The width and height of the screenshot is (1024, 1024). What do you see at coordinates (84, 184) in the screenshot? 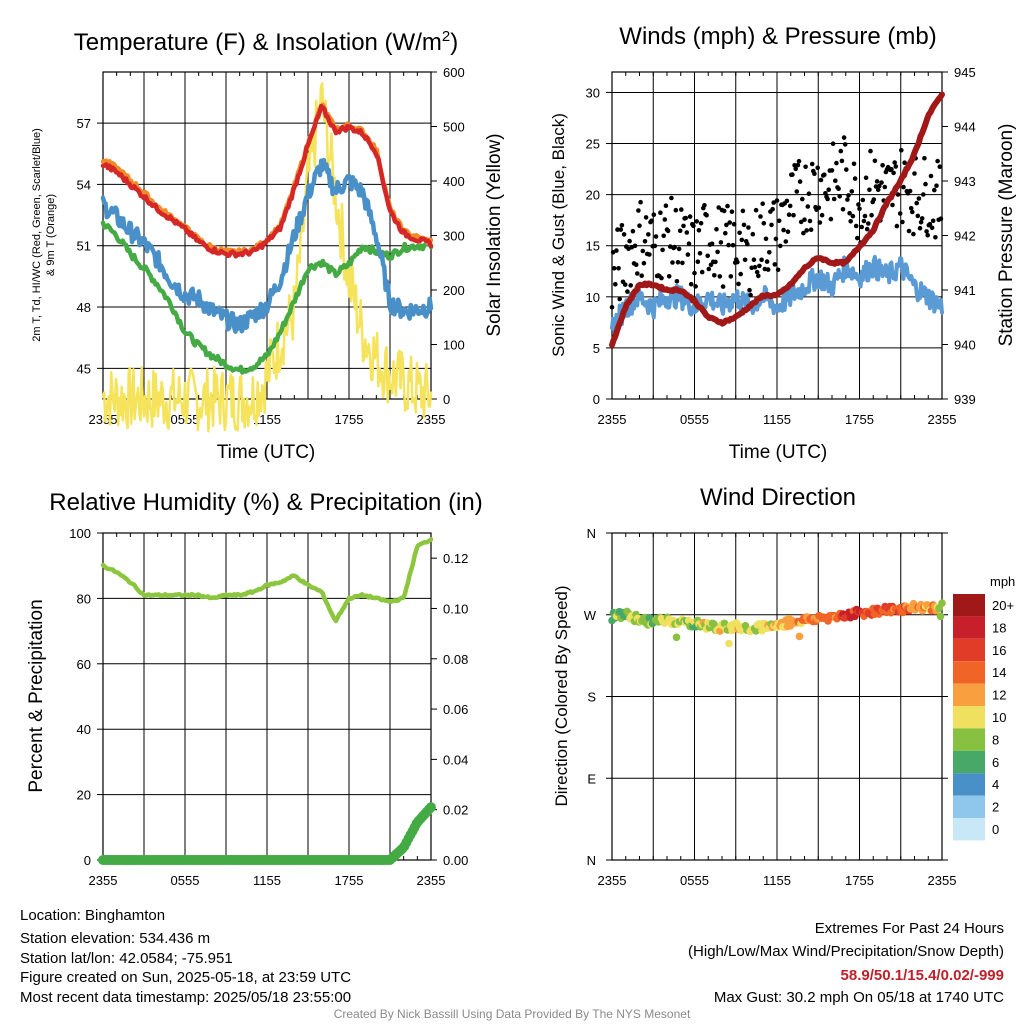
I see `y-tick-label: 54` at bounding box center [84, 184].